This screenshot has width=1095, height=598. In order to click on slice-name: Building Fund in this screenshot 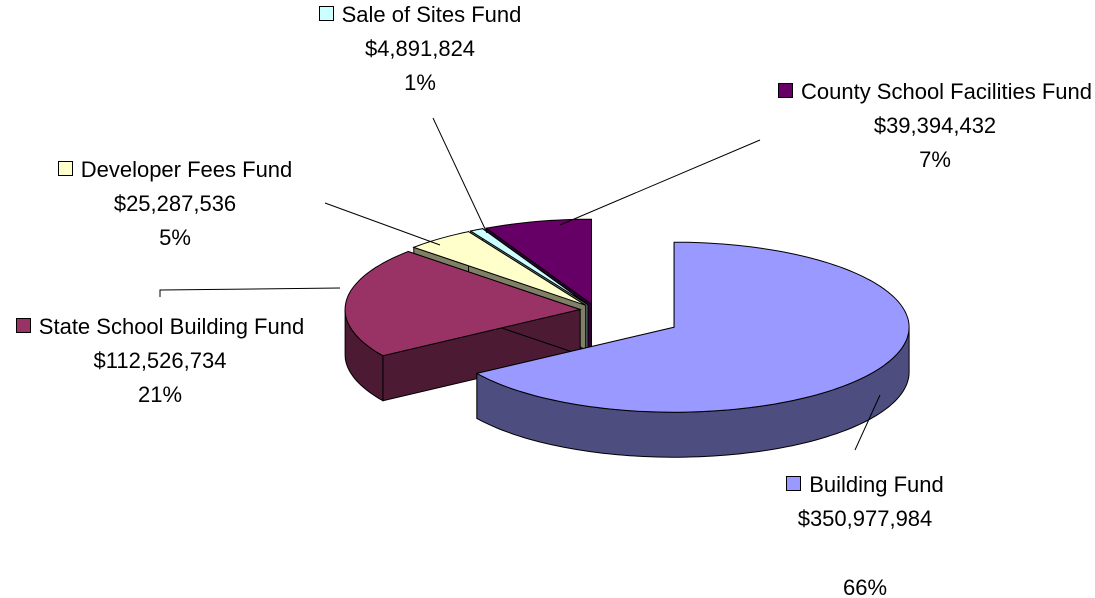, I will do `click(876, 484)`.